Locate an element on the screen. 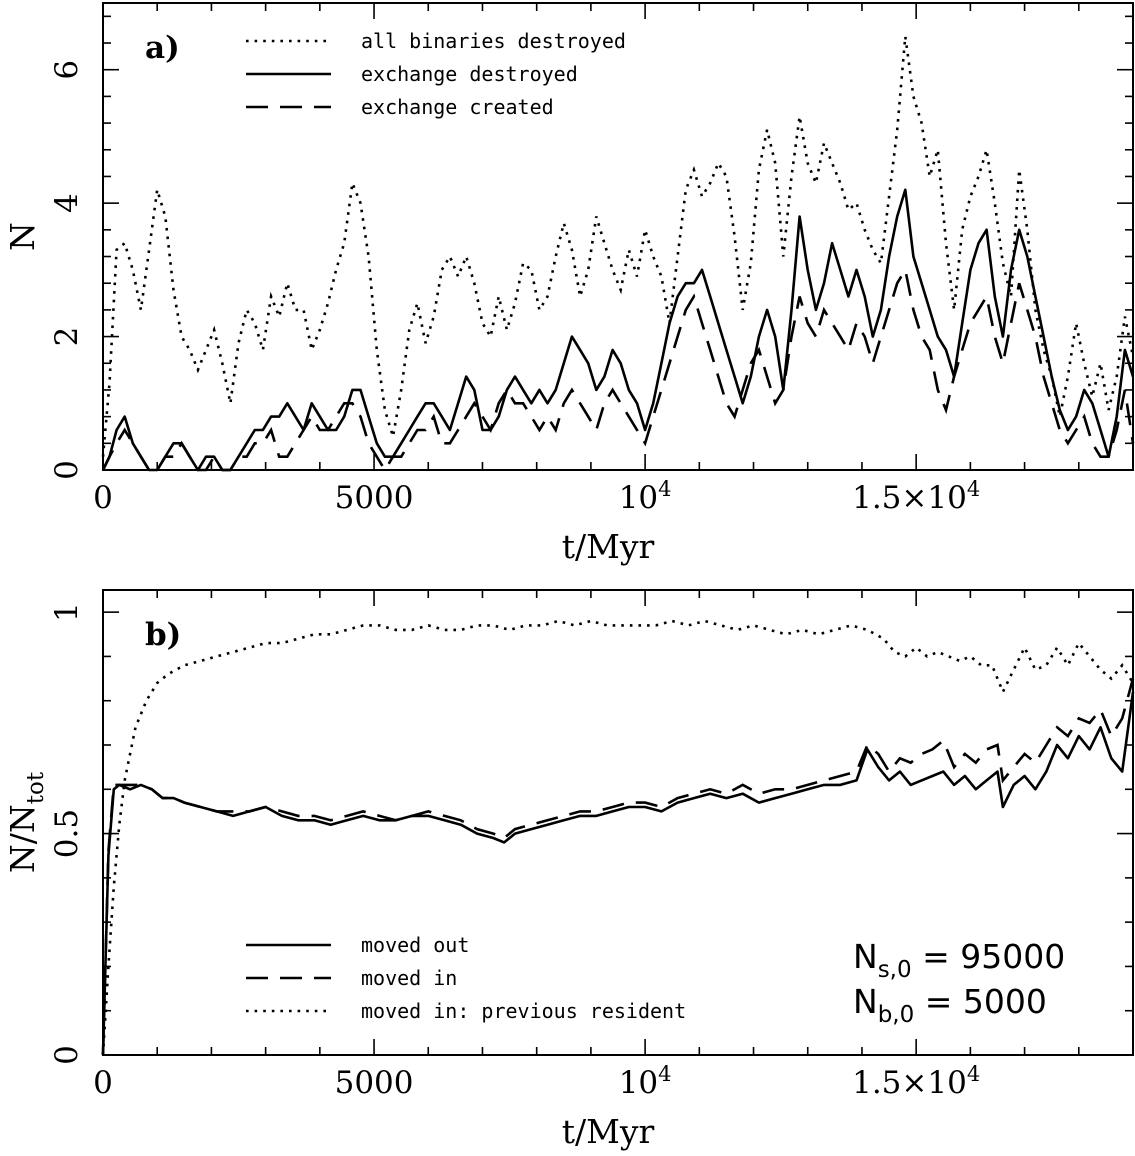 The image size is (1135, 1156). legend-label: moved in: previous resident is located at coordinates (523, 1011).